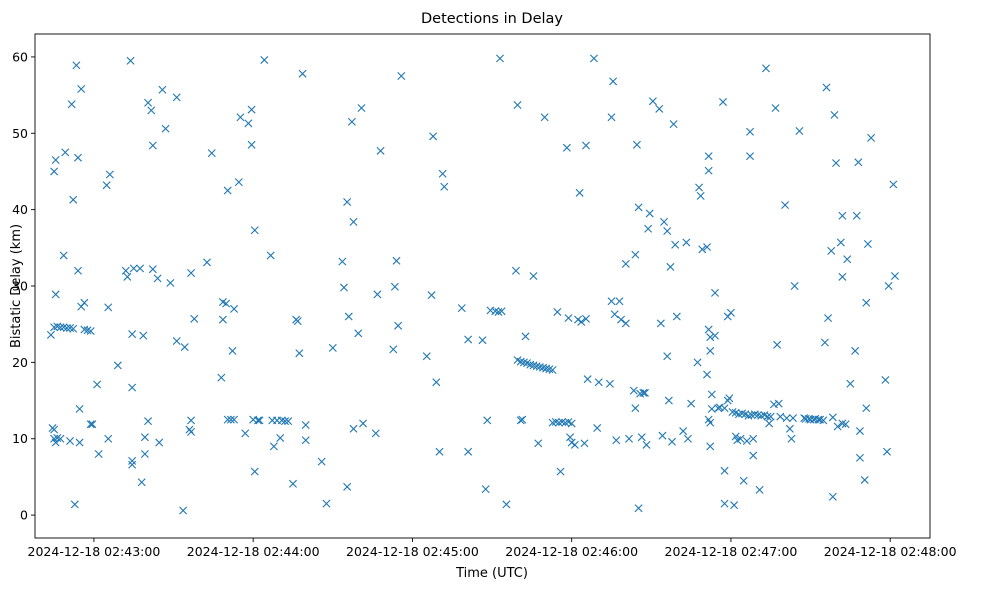  Describe the element at coordinates (20, 209) in the screenshot. I see `y-tick-label: 40` at that location.